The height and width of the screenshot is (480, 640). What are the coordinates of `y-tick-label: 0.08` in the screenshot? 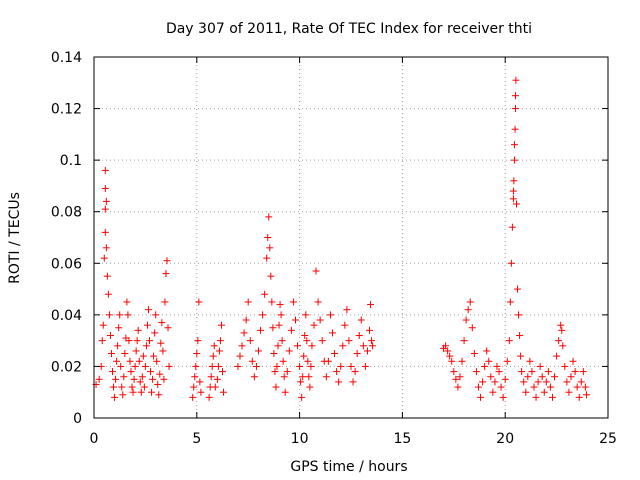 It's located at (66, 213).